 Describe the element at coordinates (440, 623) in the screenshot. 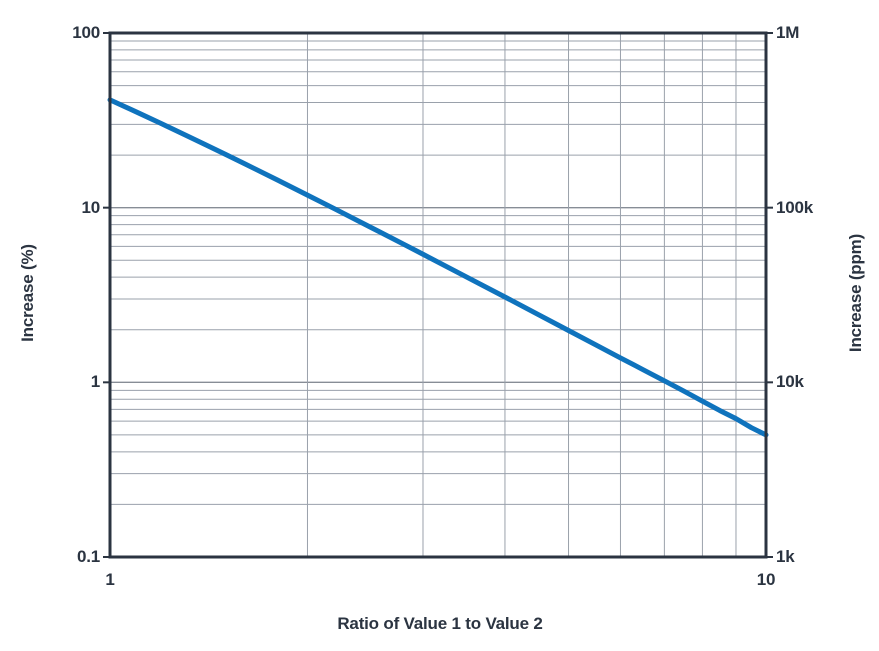

I see `x-axis-title: Ratio of Value 1 to Value 2` at that location.